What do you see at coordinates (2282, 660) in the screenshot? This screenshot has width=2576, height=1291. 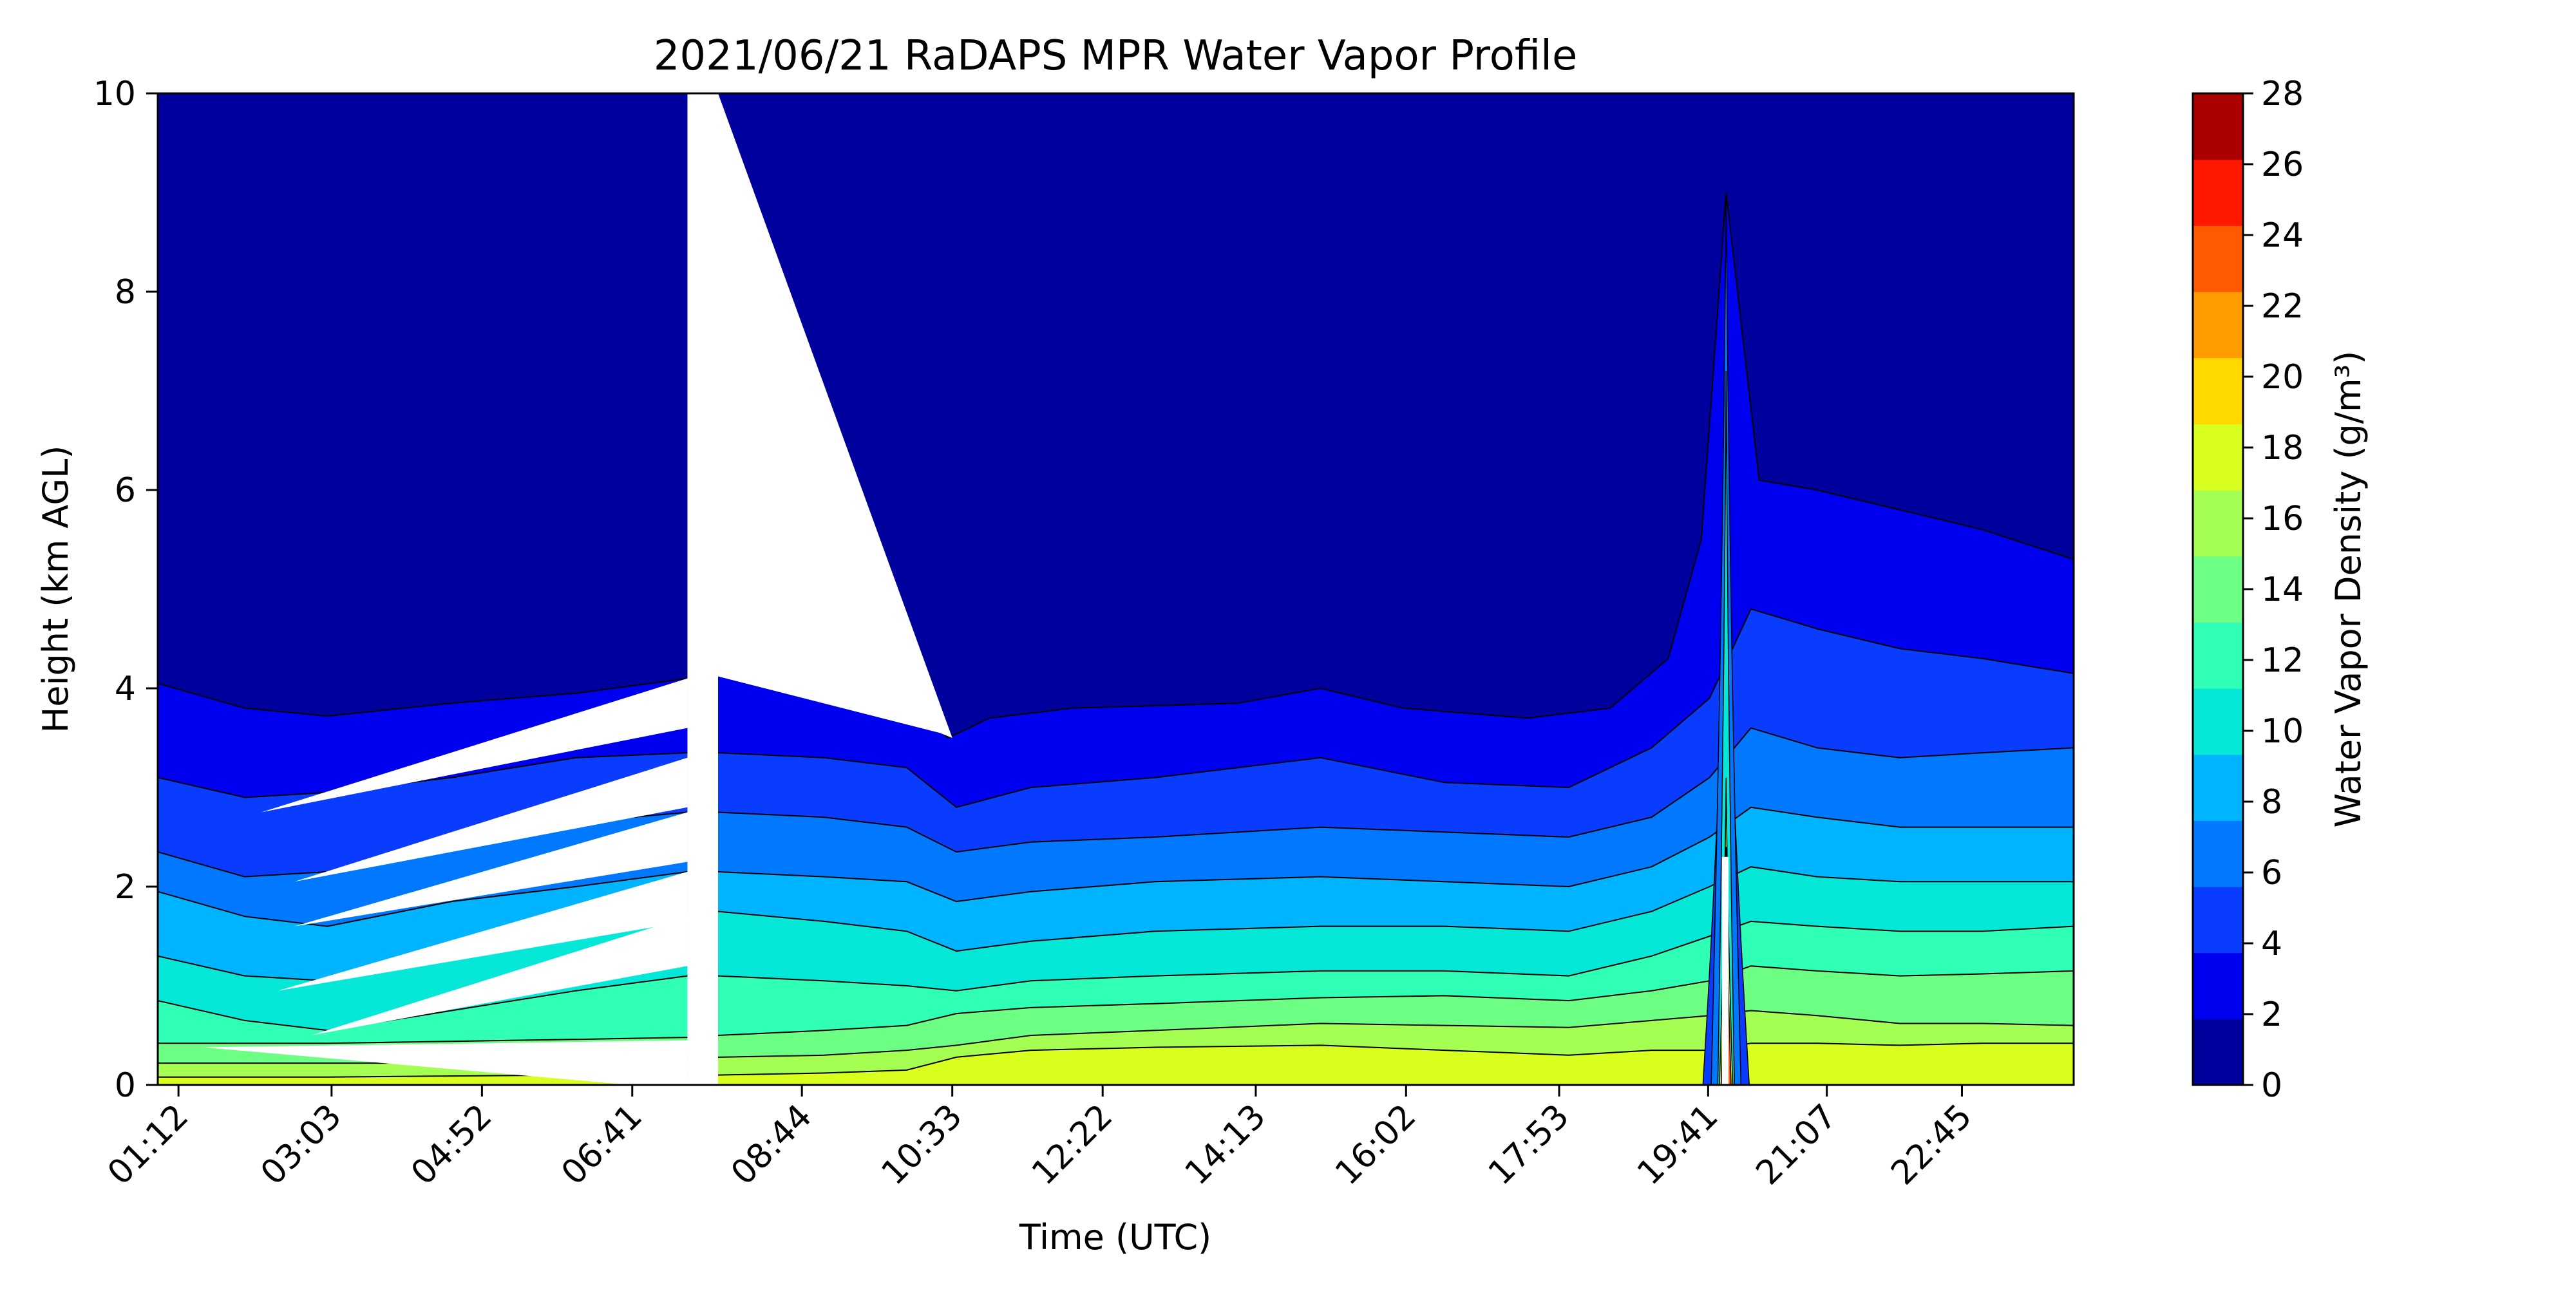 I see `colorbar-tick-label: 12` at bounding box center [2282, 660].